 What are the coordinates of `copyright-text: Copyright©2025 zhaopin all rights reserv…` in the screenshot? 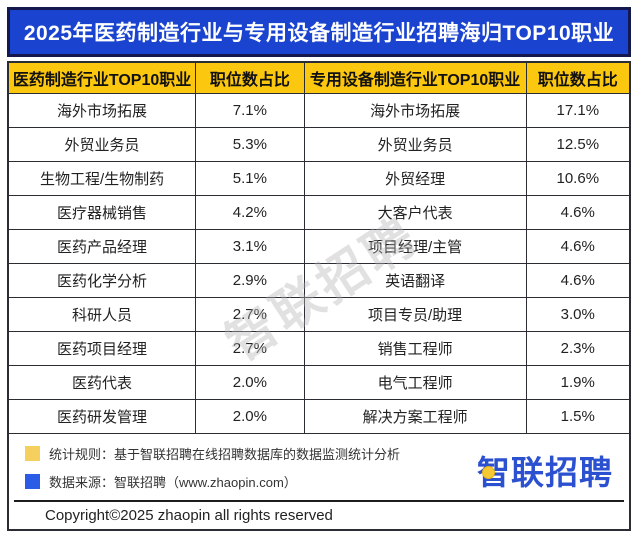 It's located at (189, 515).